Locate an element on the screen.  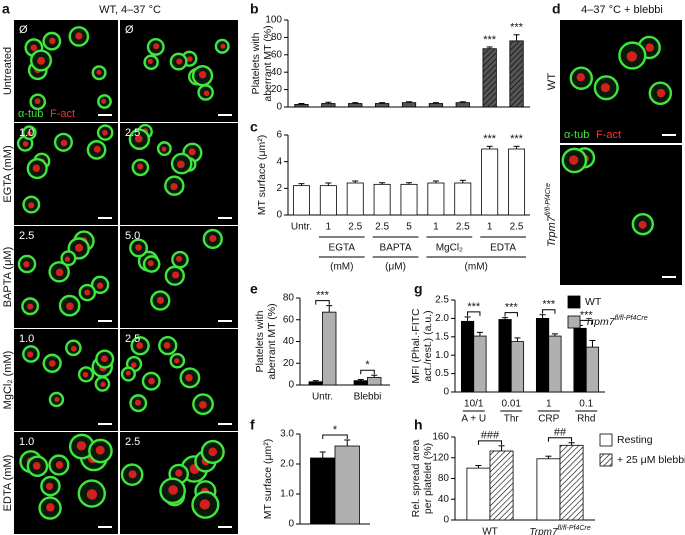
panel-label: b is located at coordinates (254, 9).